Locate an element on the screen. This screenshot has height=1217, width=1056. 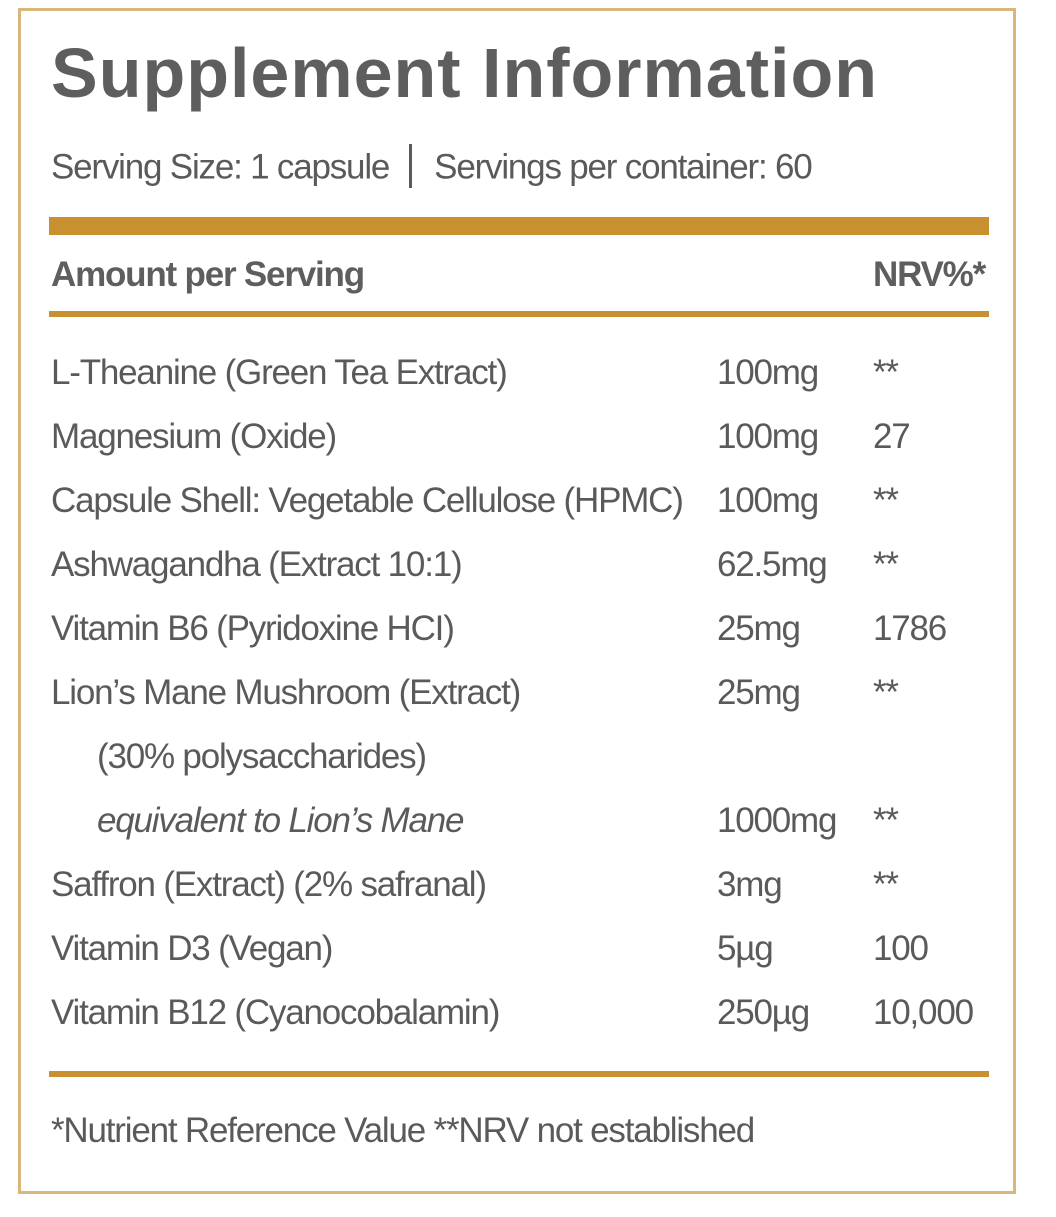
serving-size: Serving Size: 1 capsule is located at coordinates (220, 167).